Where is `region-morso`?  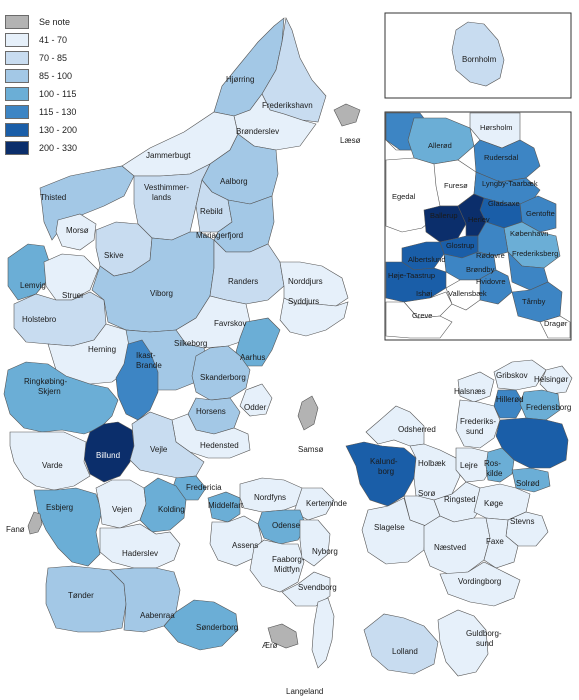 region-morso is located at coordinates (76, 232).